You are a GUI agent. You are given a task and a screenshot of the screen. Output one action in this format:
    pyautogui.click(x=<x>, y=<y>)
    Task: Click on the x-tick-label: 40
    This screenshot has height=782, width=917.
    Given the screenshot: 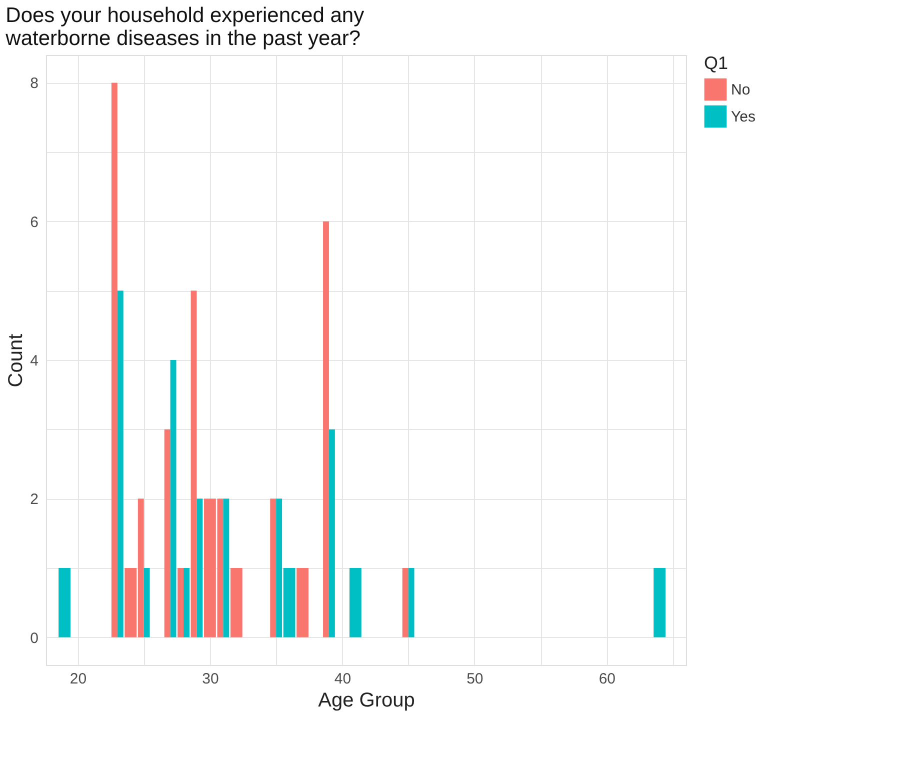 What is the action you would take?
    pyautogui.click(x=343, y=679)
    